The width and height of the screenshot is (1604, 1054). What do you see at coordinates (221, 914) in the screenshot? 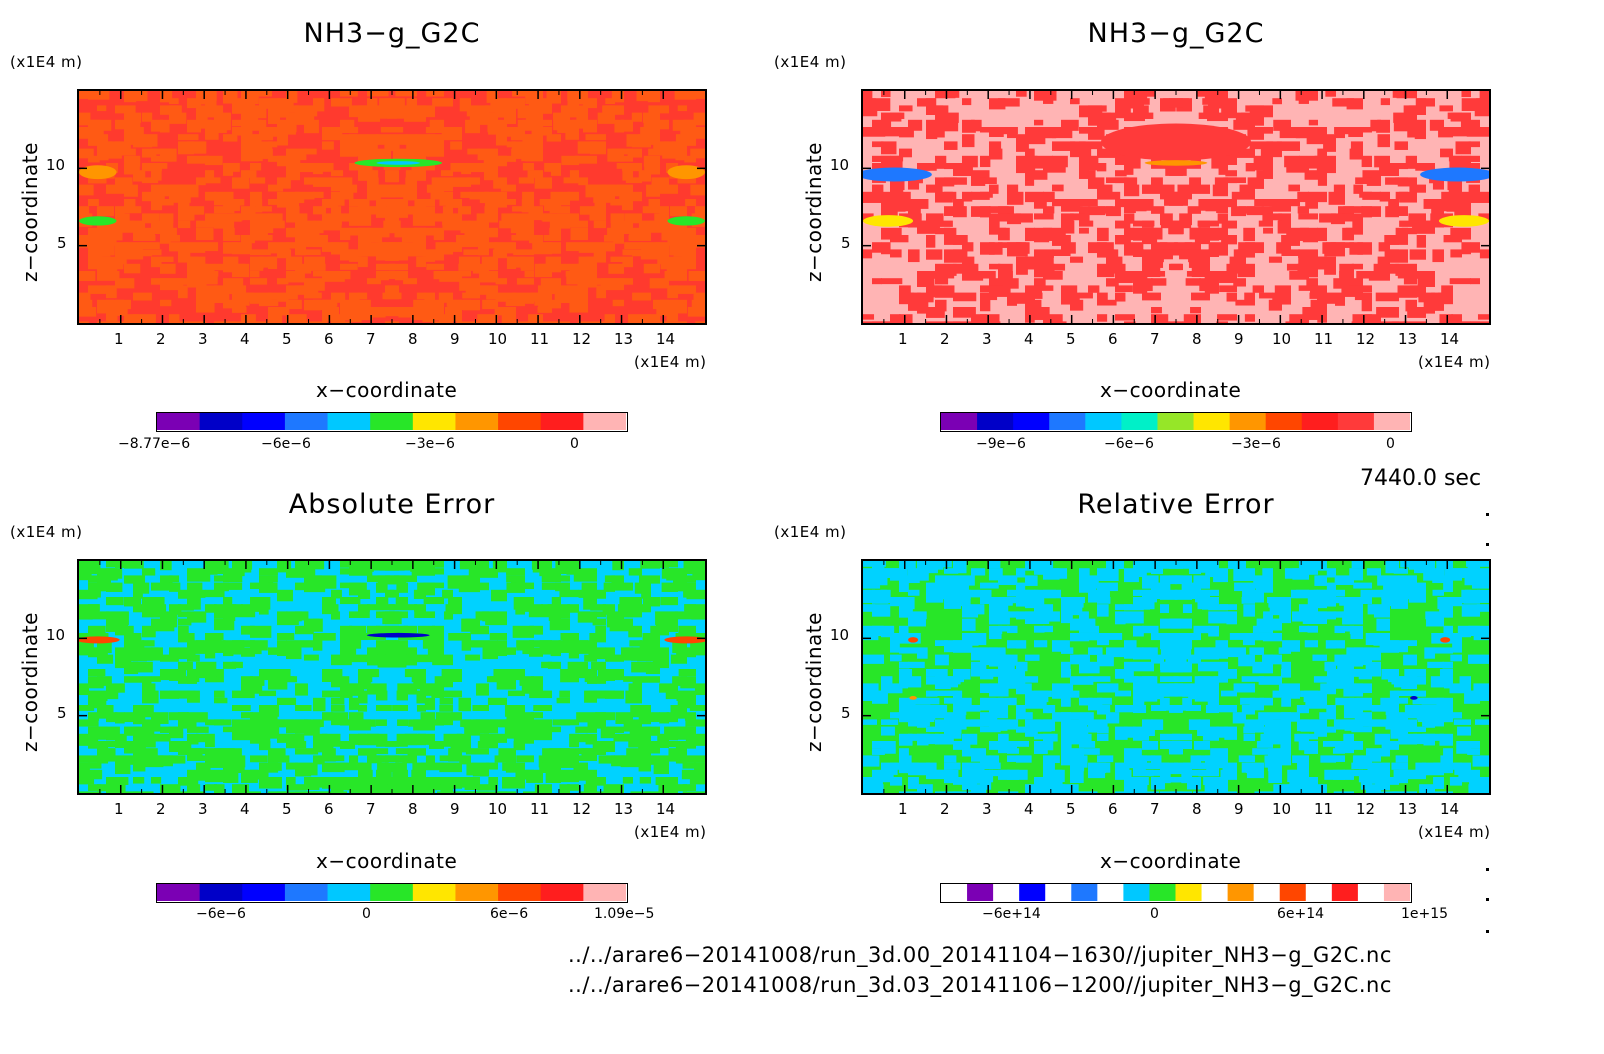
I see `colorbar-tick-label: −6e−6` at bounding box center [221, 914].